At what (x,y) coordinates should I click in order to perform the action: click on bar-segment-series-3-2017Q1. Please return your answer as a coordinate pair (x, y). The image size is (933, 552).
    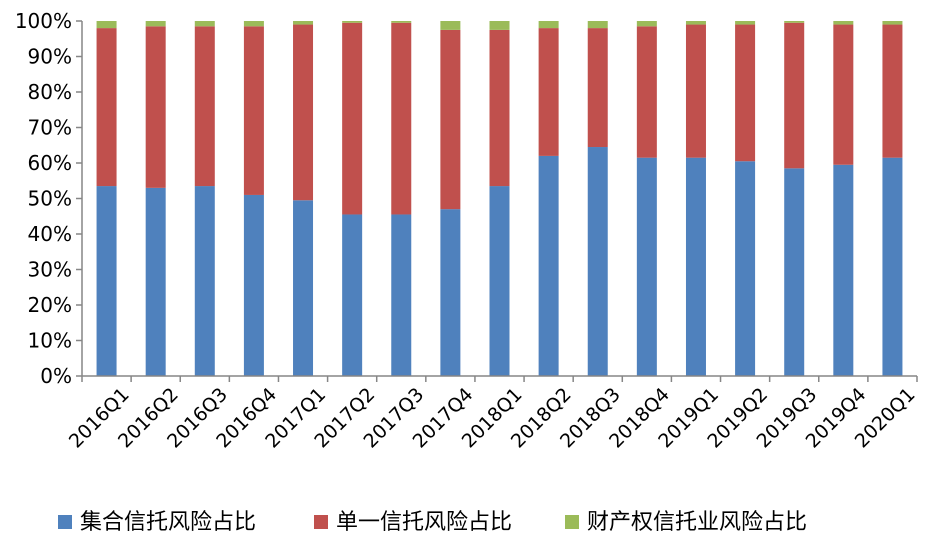
    Looking at the image, I should click on (303, 23).